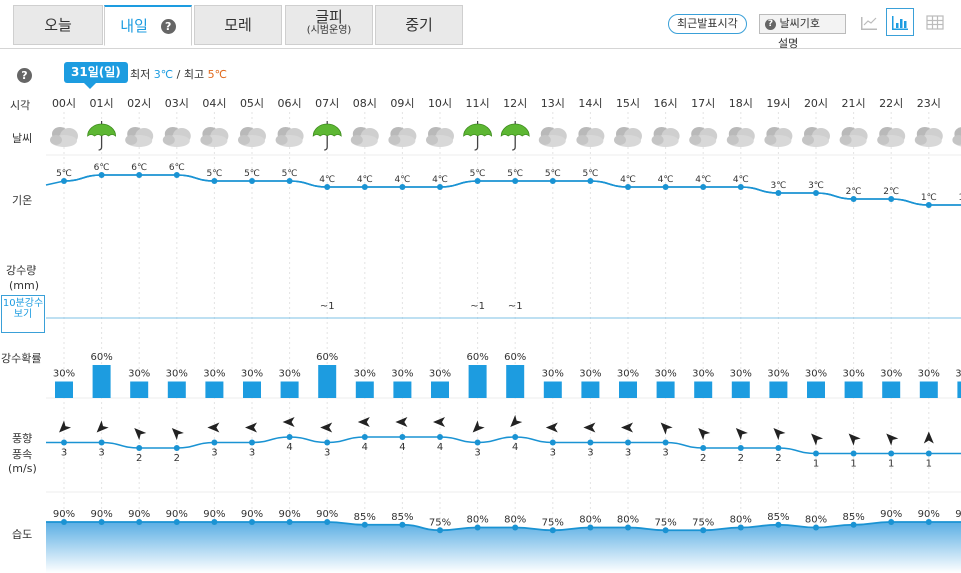 This screenshot has width=961, height=573. Describe the element at coordinates (22, 454) in the screenshot. I see `row-label-wind-speed: 풍속` at that location.